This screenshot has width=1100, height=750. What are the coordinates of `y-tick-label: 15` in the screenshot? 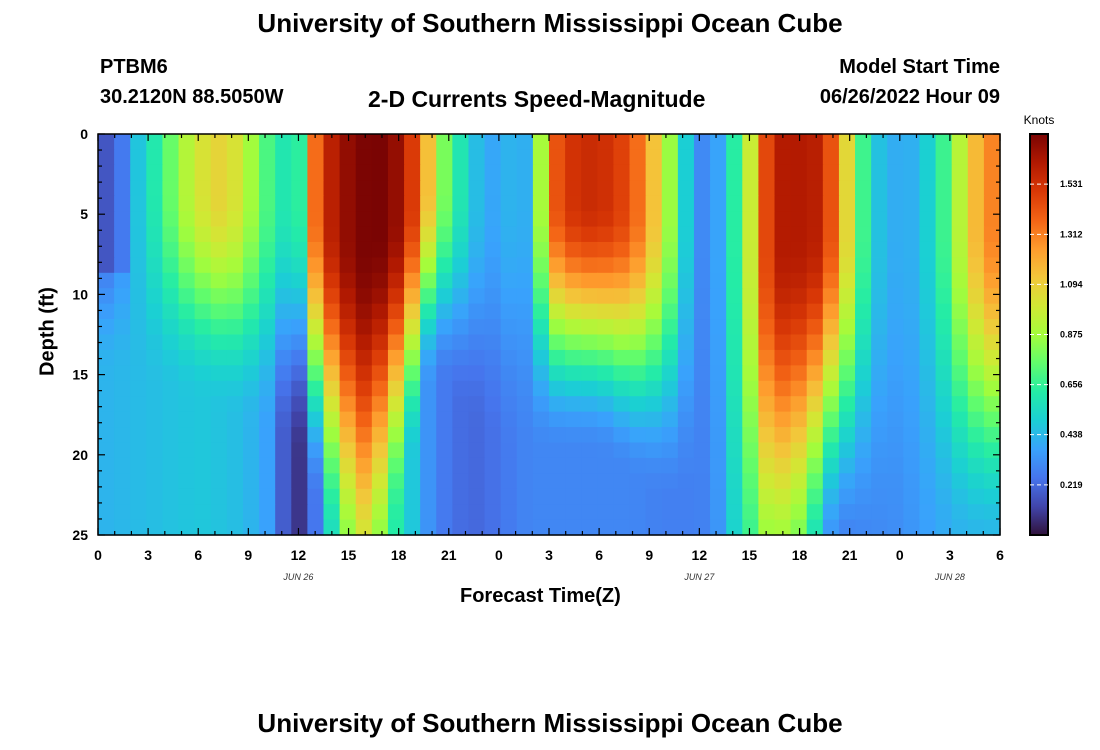 It's located at (80, 375).